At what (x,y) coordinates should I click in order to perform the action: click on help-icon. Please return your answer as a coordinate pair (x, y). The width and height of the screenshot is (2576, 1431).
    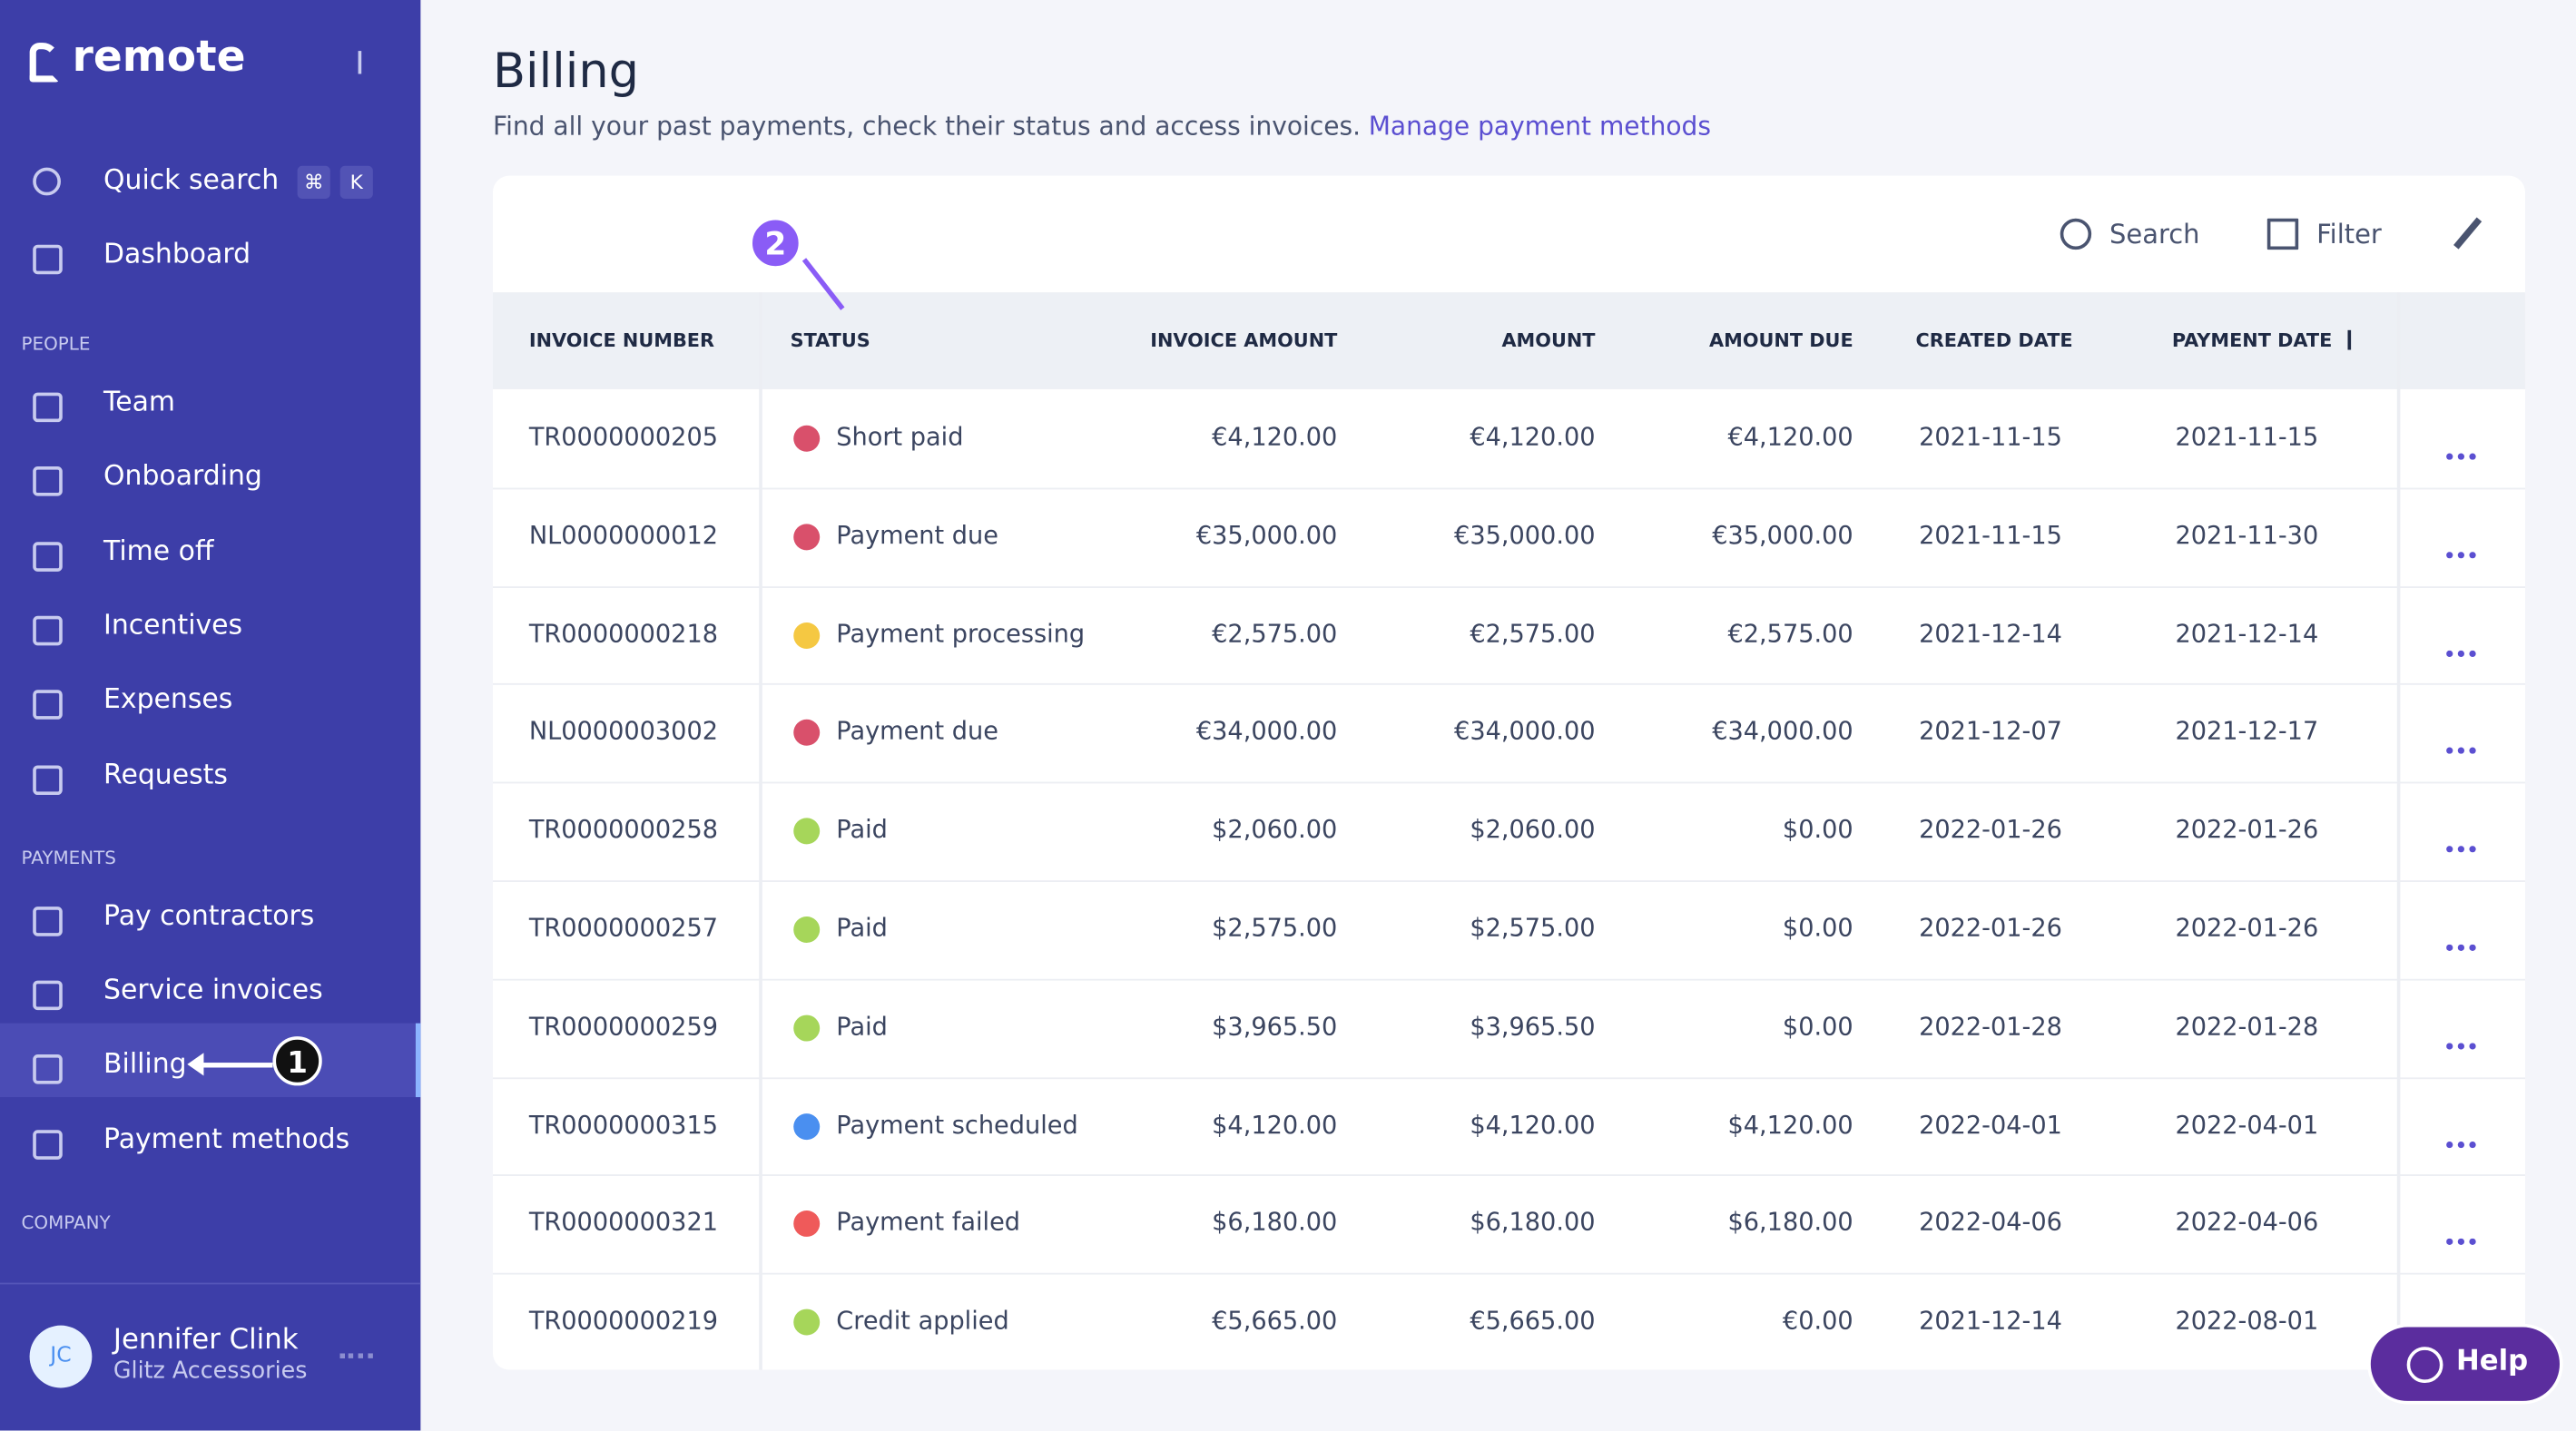
    Looking at the image, I should click on (2424, 1366).